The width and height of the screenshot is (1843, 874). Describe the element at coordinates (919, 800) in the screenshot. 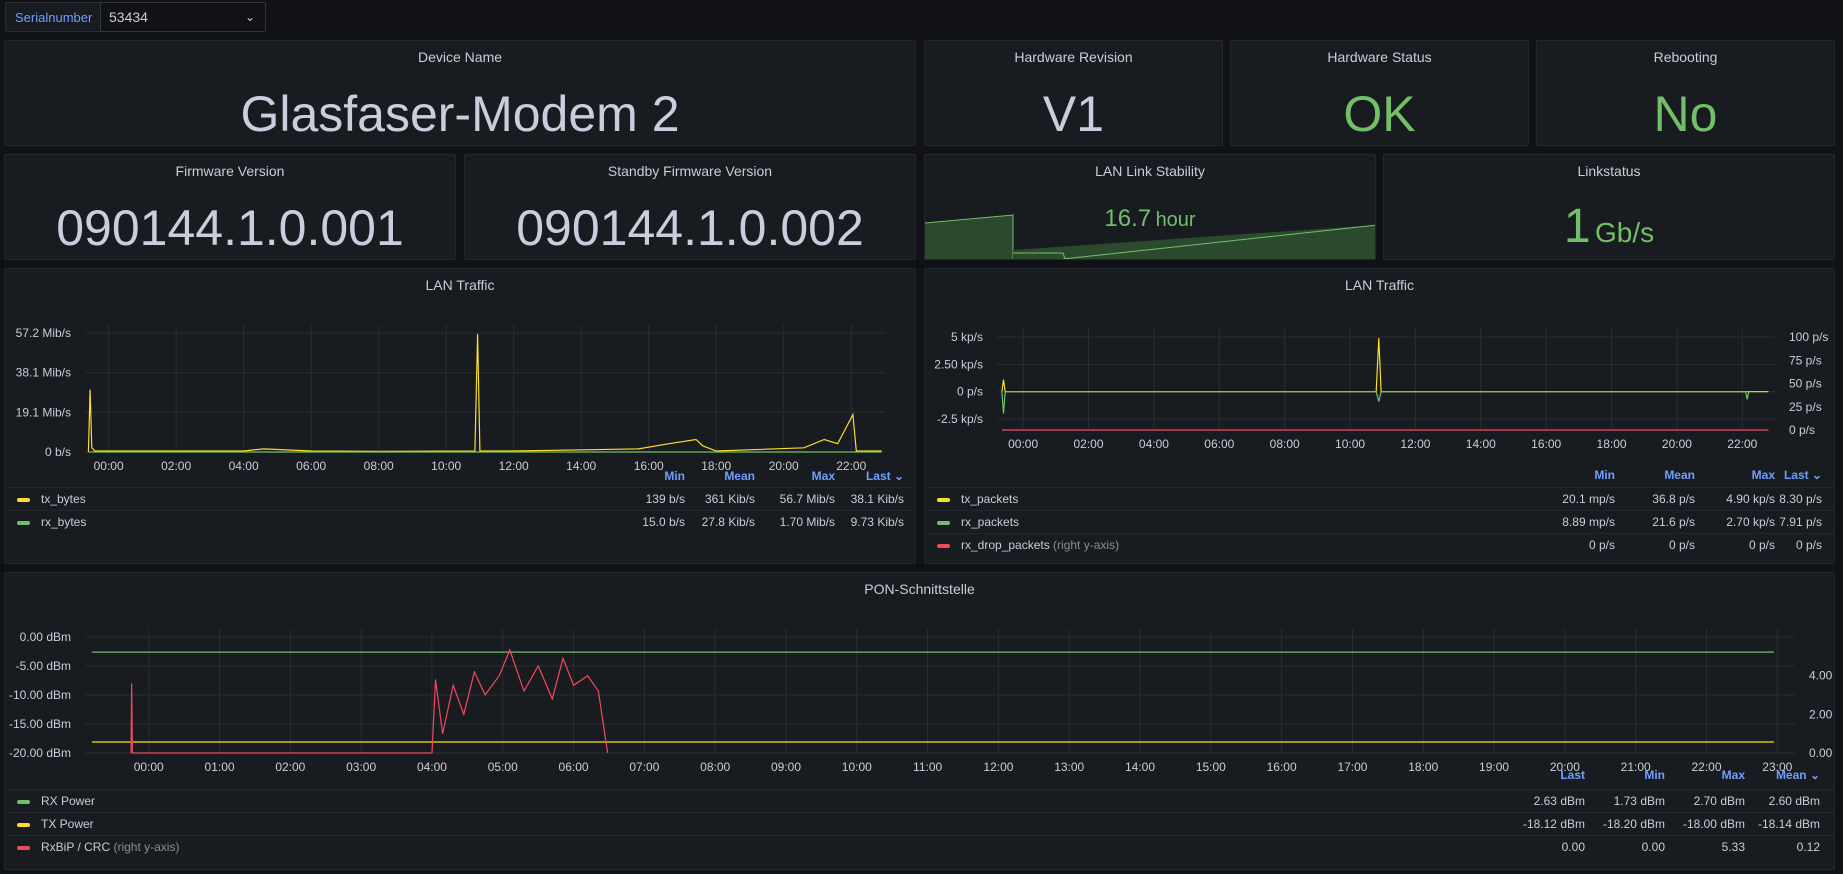

I see `legend-row: RX Power 2.63 dBm 1.73 dBm 2.70 dBm 2.60 dBm` at that location.